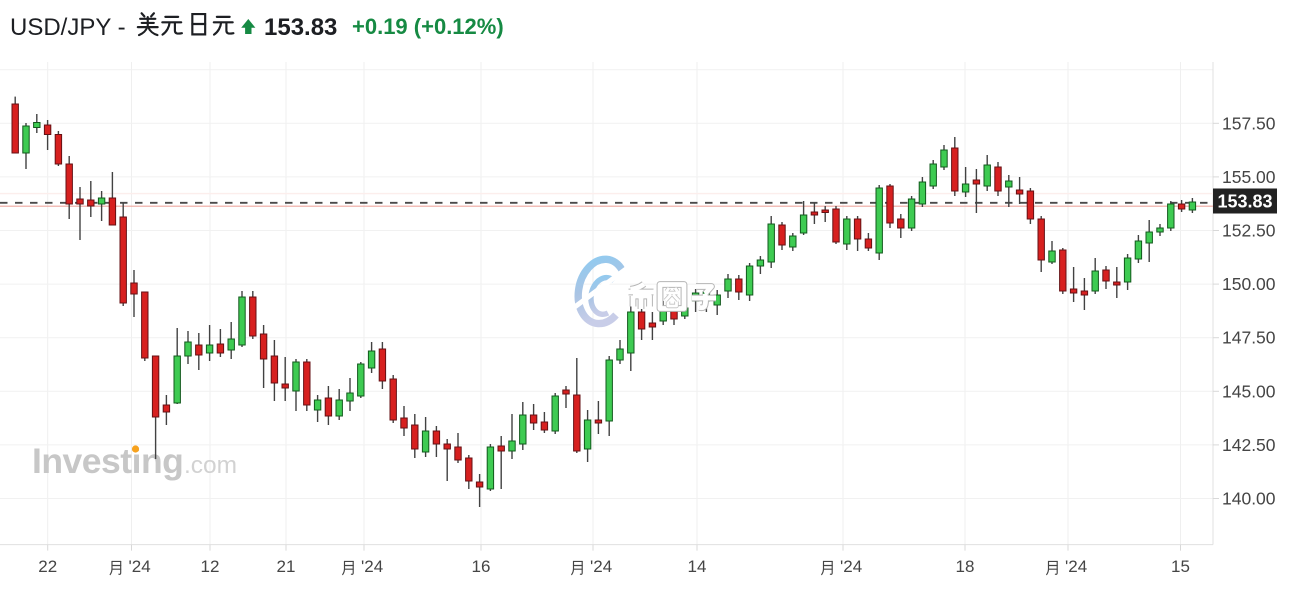 The width and height of the screenshot is (1299, 593). What do you see at coordinates (965, 566) in the screenshot?
I see `svg-text: 18` at bounding box center [965, 566].